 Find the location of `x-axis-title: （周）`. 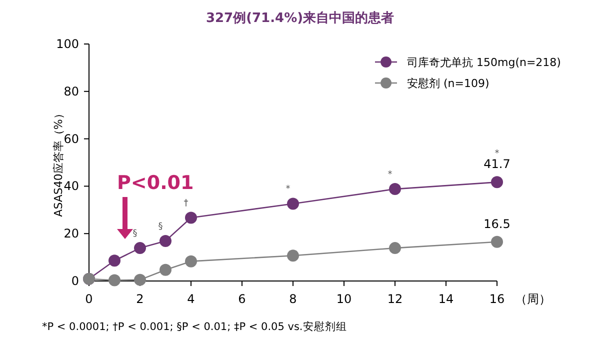

x-axis-title: （周） is located at coordinates (533, 299).